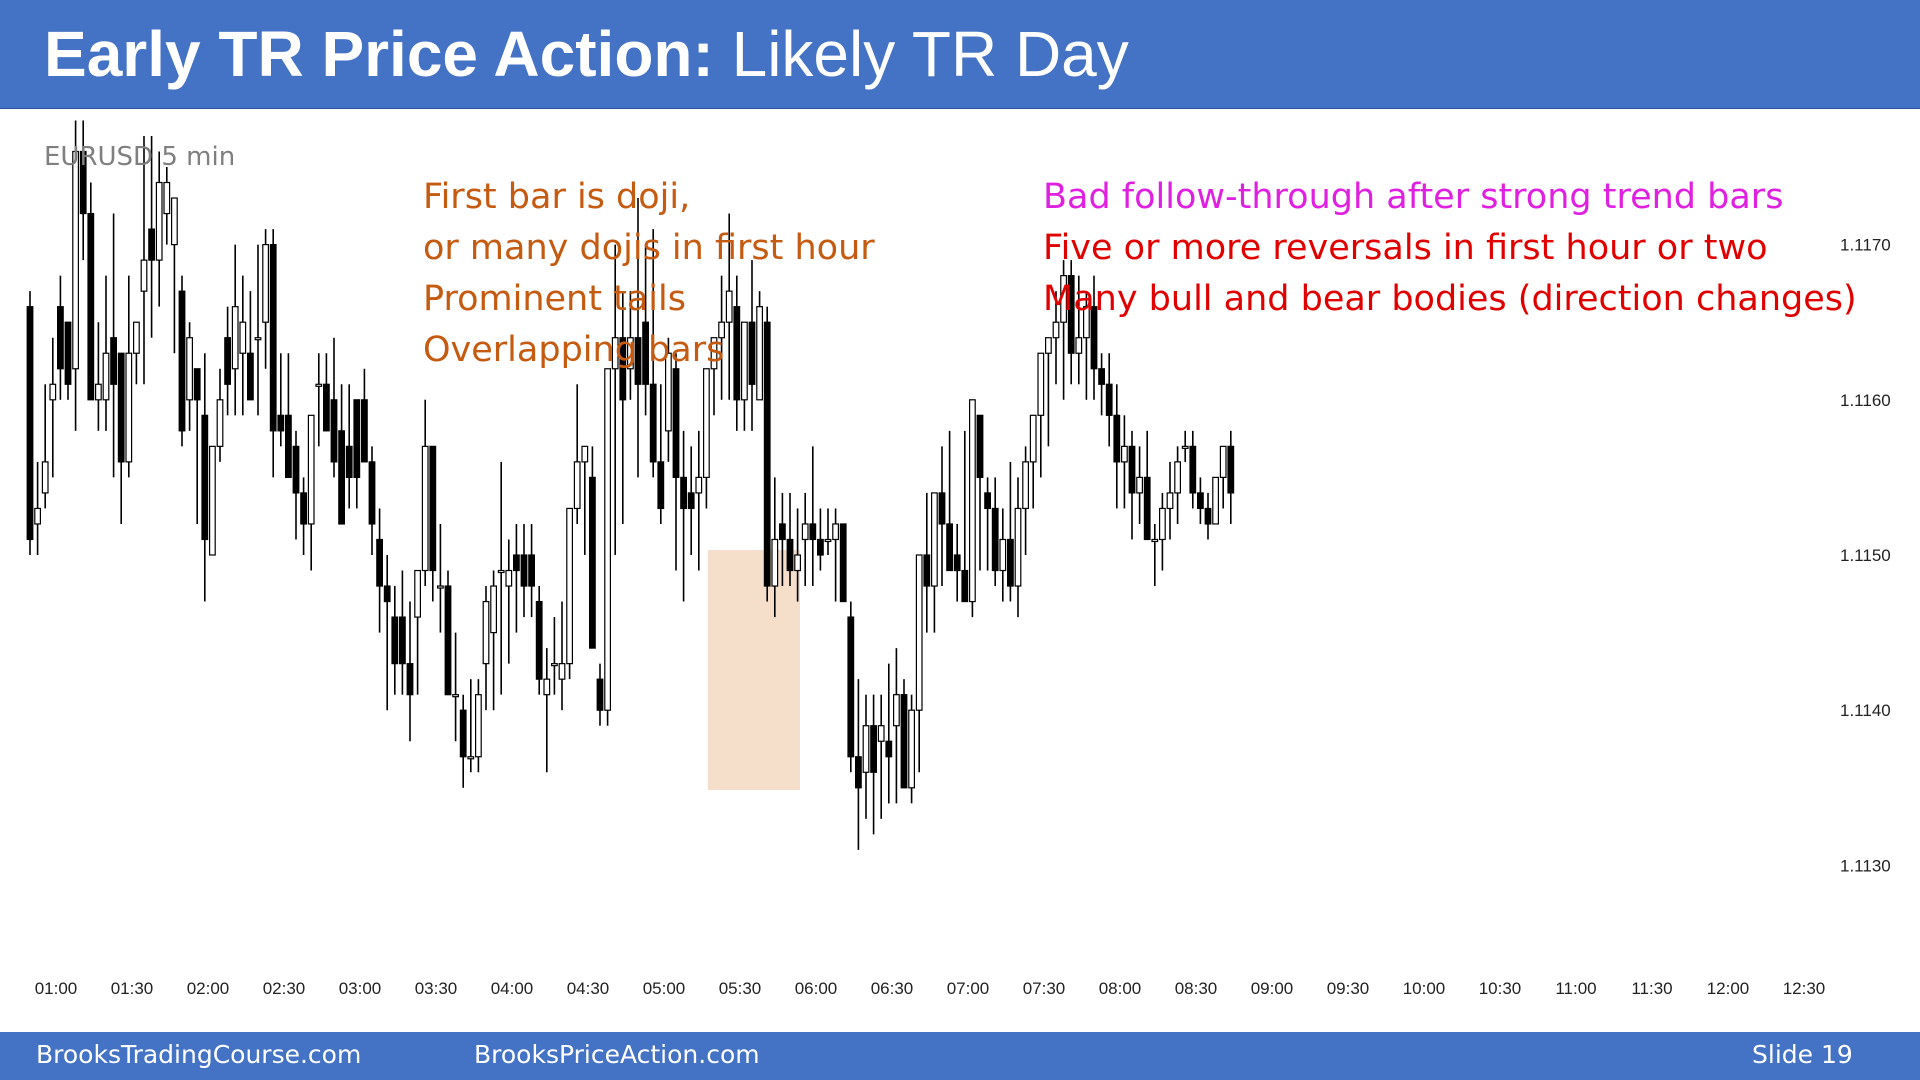 Image resolution: width=1920 pixels, height=1080 pixels. I want to click on annotation-line: or many dojis in first hour, so click(649, 248).